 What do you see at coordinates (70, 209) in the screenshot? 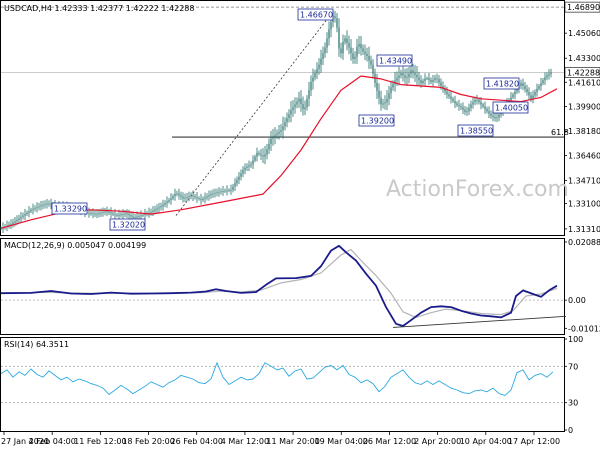
I see `annotation-label: 1.33290` at bounding box center [70, 209].